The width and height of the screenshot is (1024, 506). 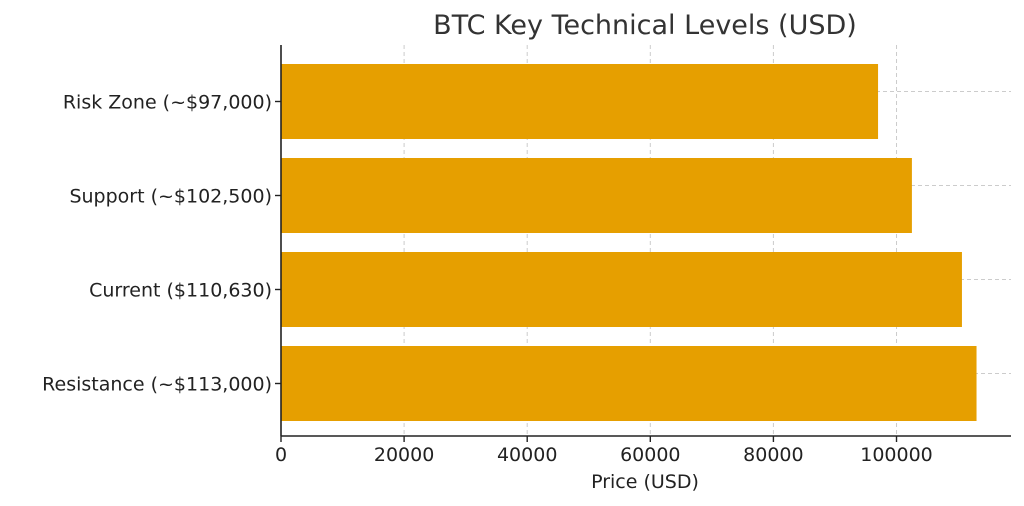 What do you see at coordinates (180, 291) in the screenshot?
I see `category-label-2: Current ($110,630)` at bounding box center [180, 291].